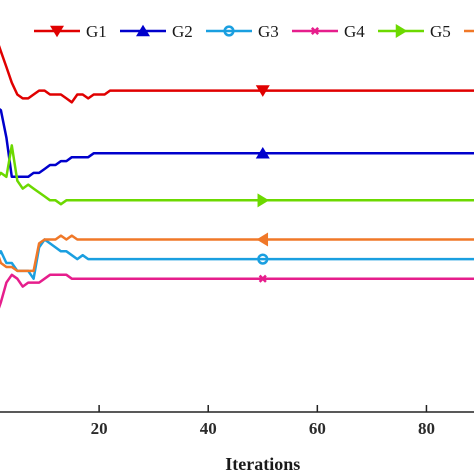 This screenshot has width=474, height=474. I want to click on series-marker-g1, so click(262, 91).